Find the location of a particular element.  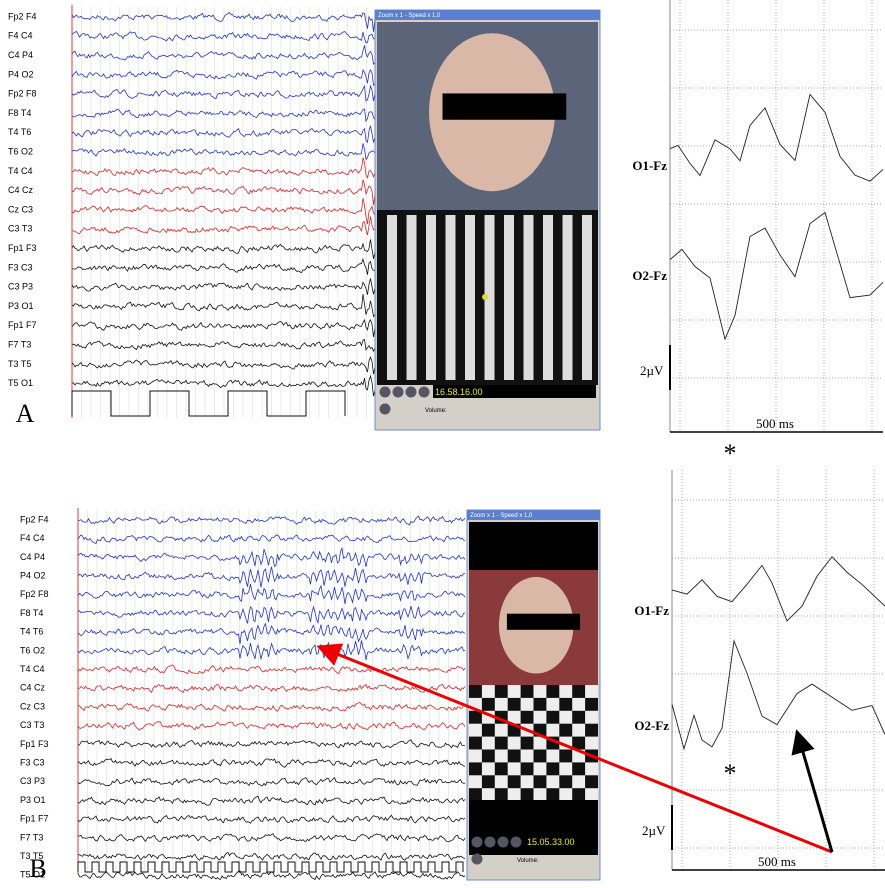

time-scale: 500 ms is located at coordinates (775, 423).